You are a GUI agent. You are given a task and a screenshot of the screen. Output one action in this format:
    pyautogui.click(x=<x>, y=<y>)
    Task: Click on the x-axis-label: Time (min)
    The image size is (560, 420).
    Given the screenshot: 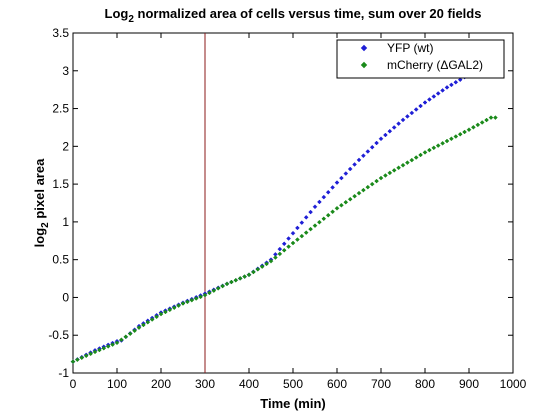 What is the action you would take?
    pyautogui.click(x=293, y=403)
    